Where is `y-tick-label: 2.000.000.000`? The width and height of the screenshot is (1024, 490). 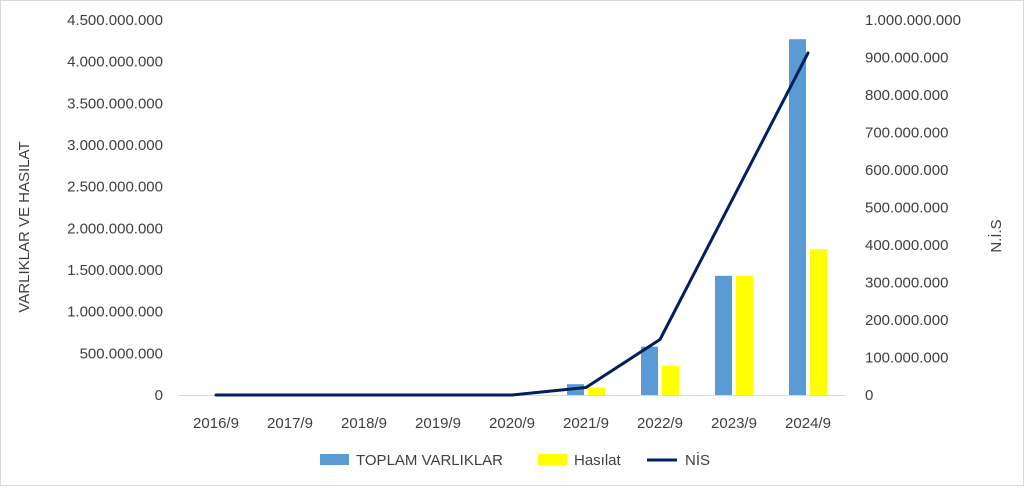
y-tick-label: 2.000.000.000 is located at coordinates (115, 228).